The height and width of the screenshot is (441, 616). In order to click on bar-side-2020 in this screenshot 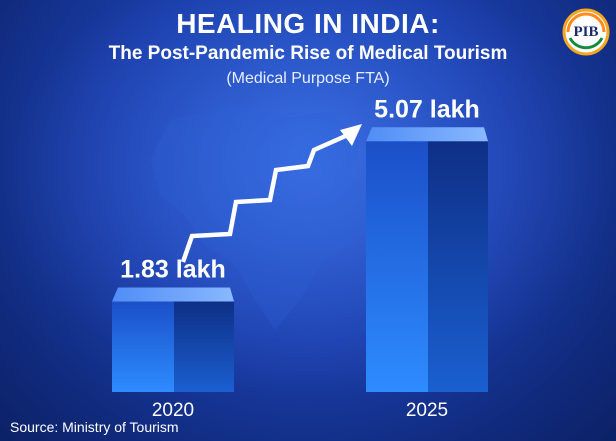, I will do `click(204, 346)`.